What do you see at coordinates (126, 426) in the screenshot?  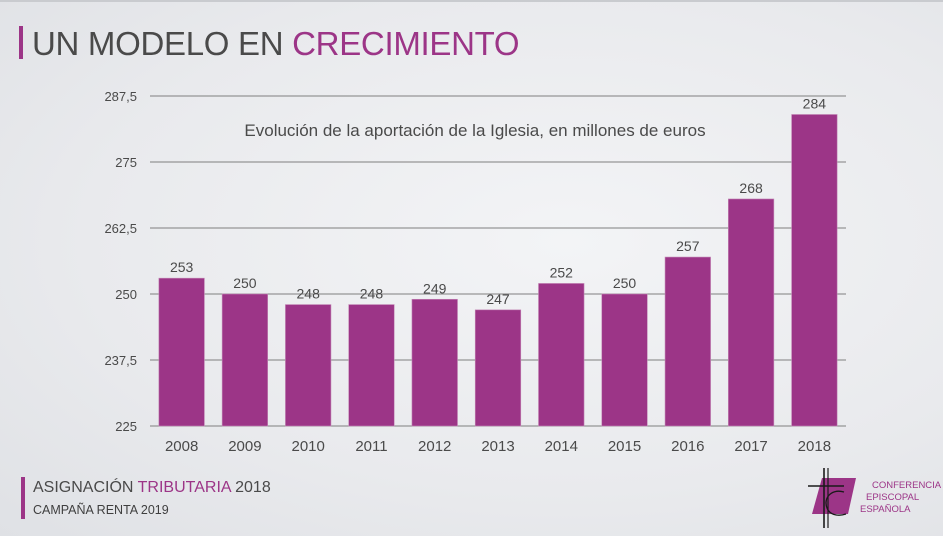 I see `y-tick-label: 225` at bounding box center [126, 426].